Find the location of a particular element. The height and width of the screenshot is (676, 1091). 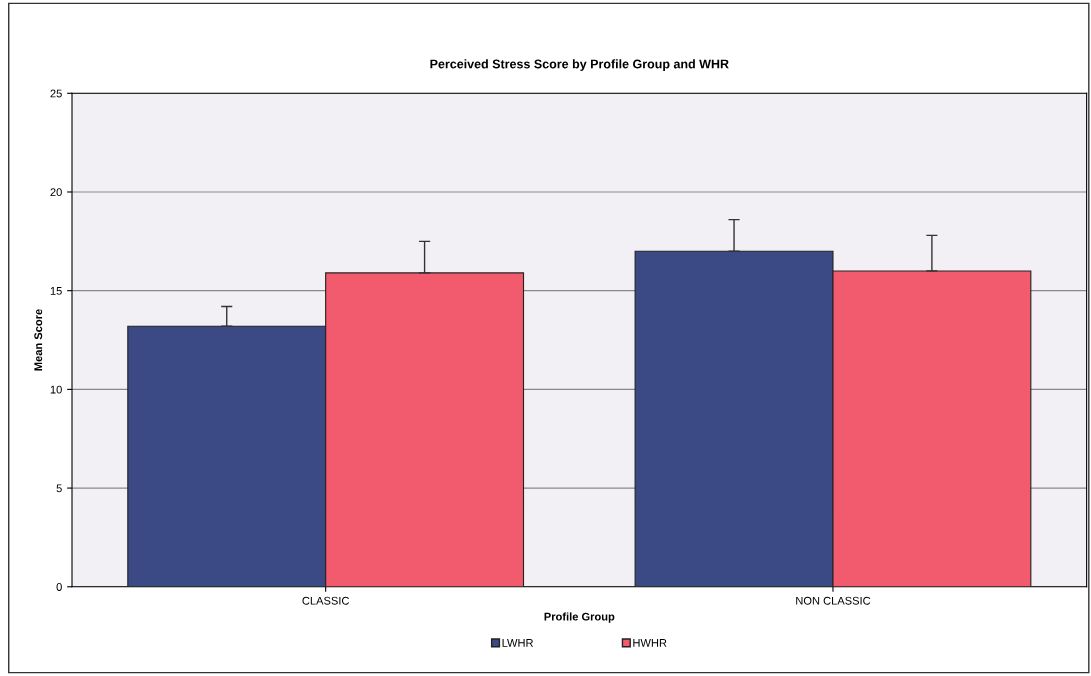

y-axis-title: Mean Score is located at coordinates (38, 340).